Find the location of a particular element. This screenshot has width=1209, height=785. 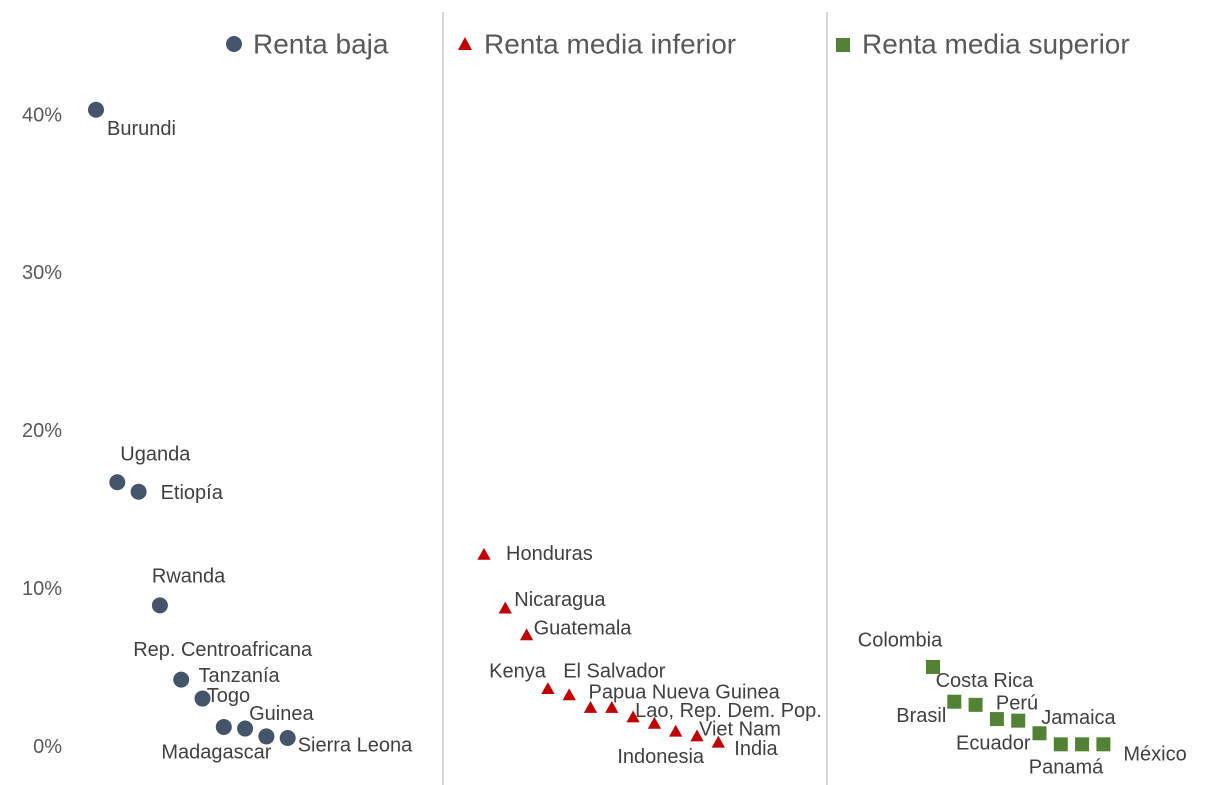

point-label: Rwanda is located at coordinates (189, 577).